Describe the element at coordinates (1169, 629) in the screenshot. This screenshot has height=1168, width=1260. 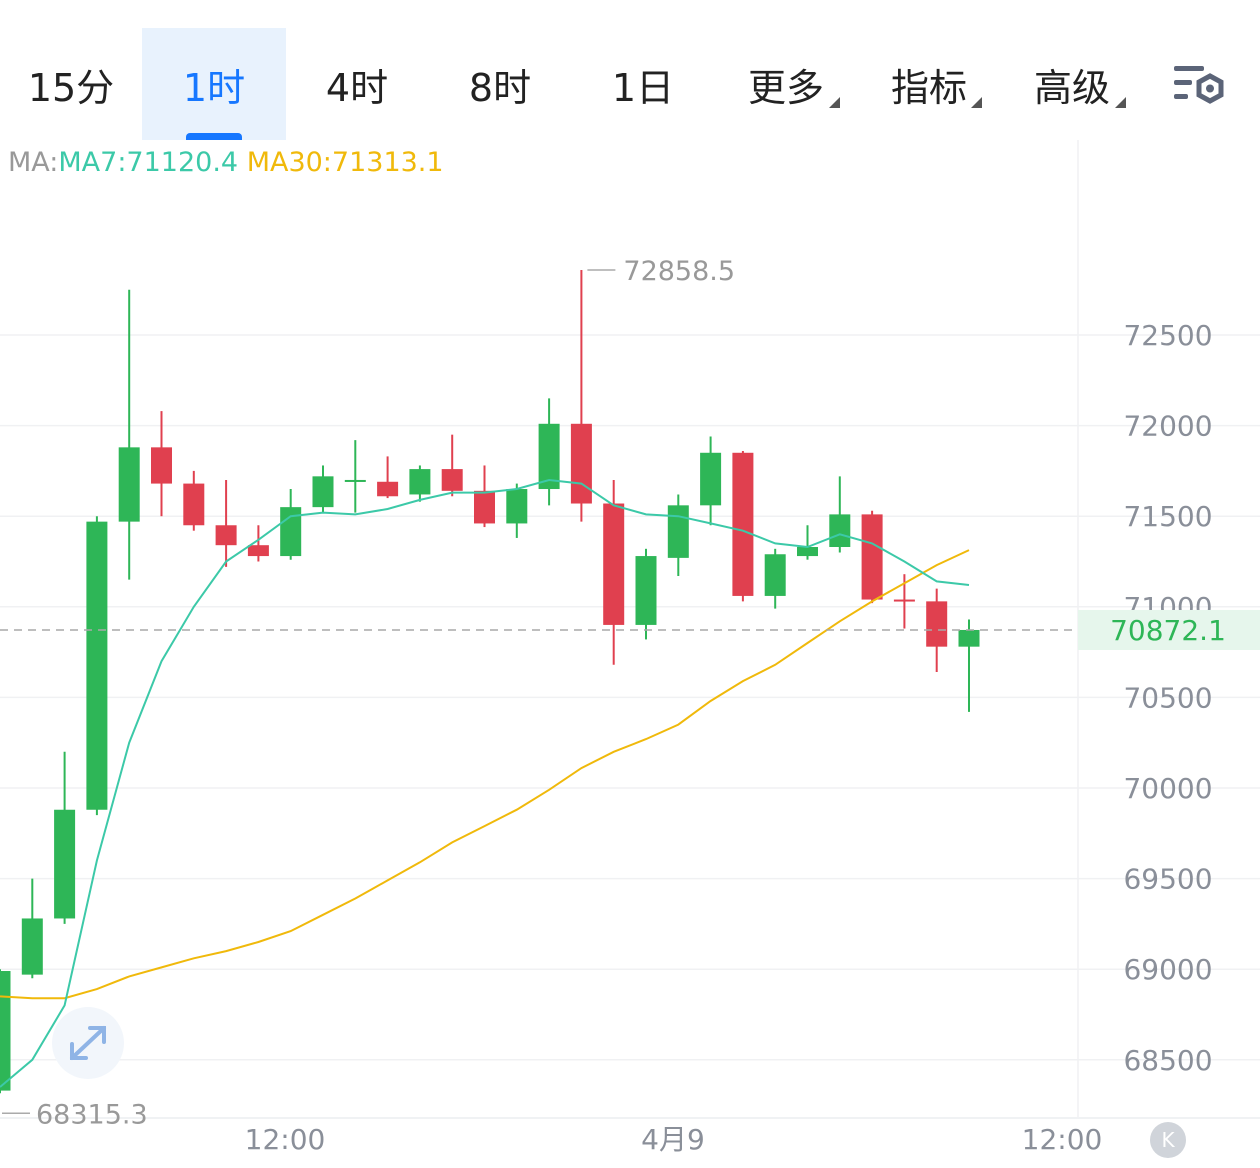
I see `price-tag-bg` at that location.